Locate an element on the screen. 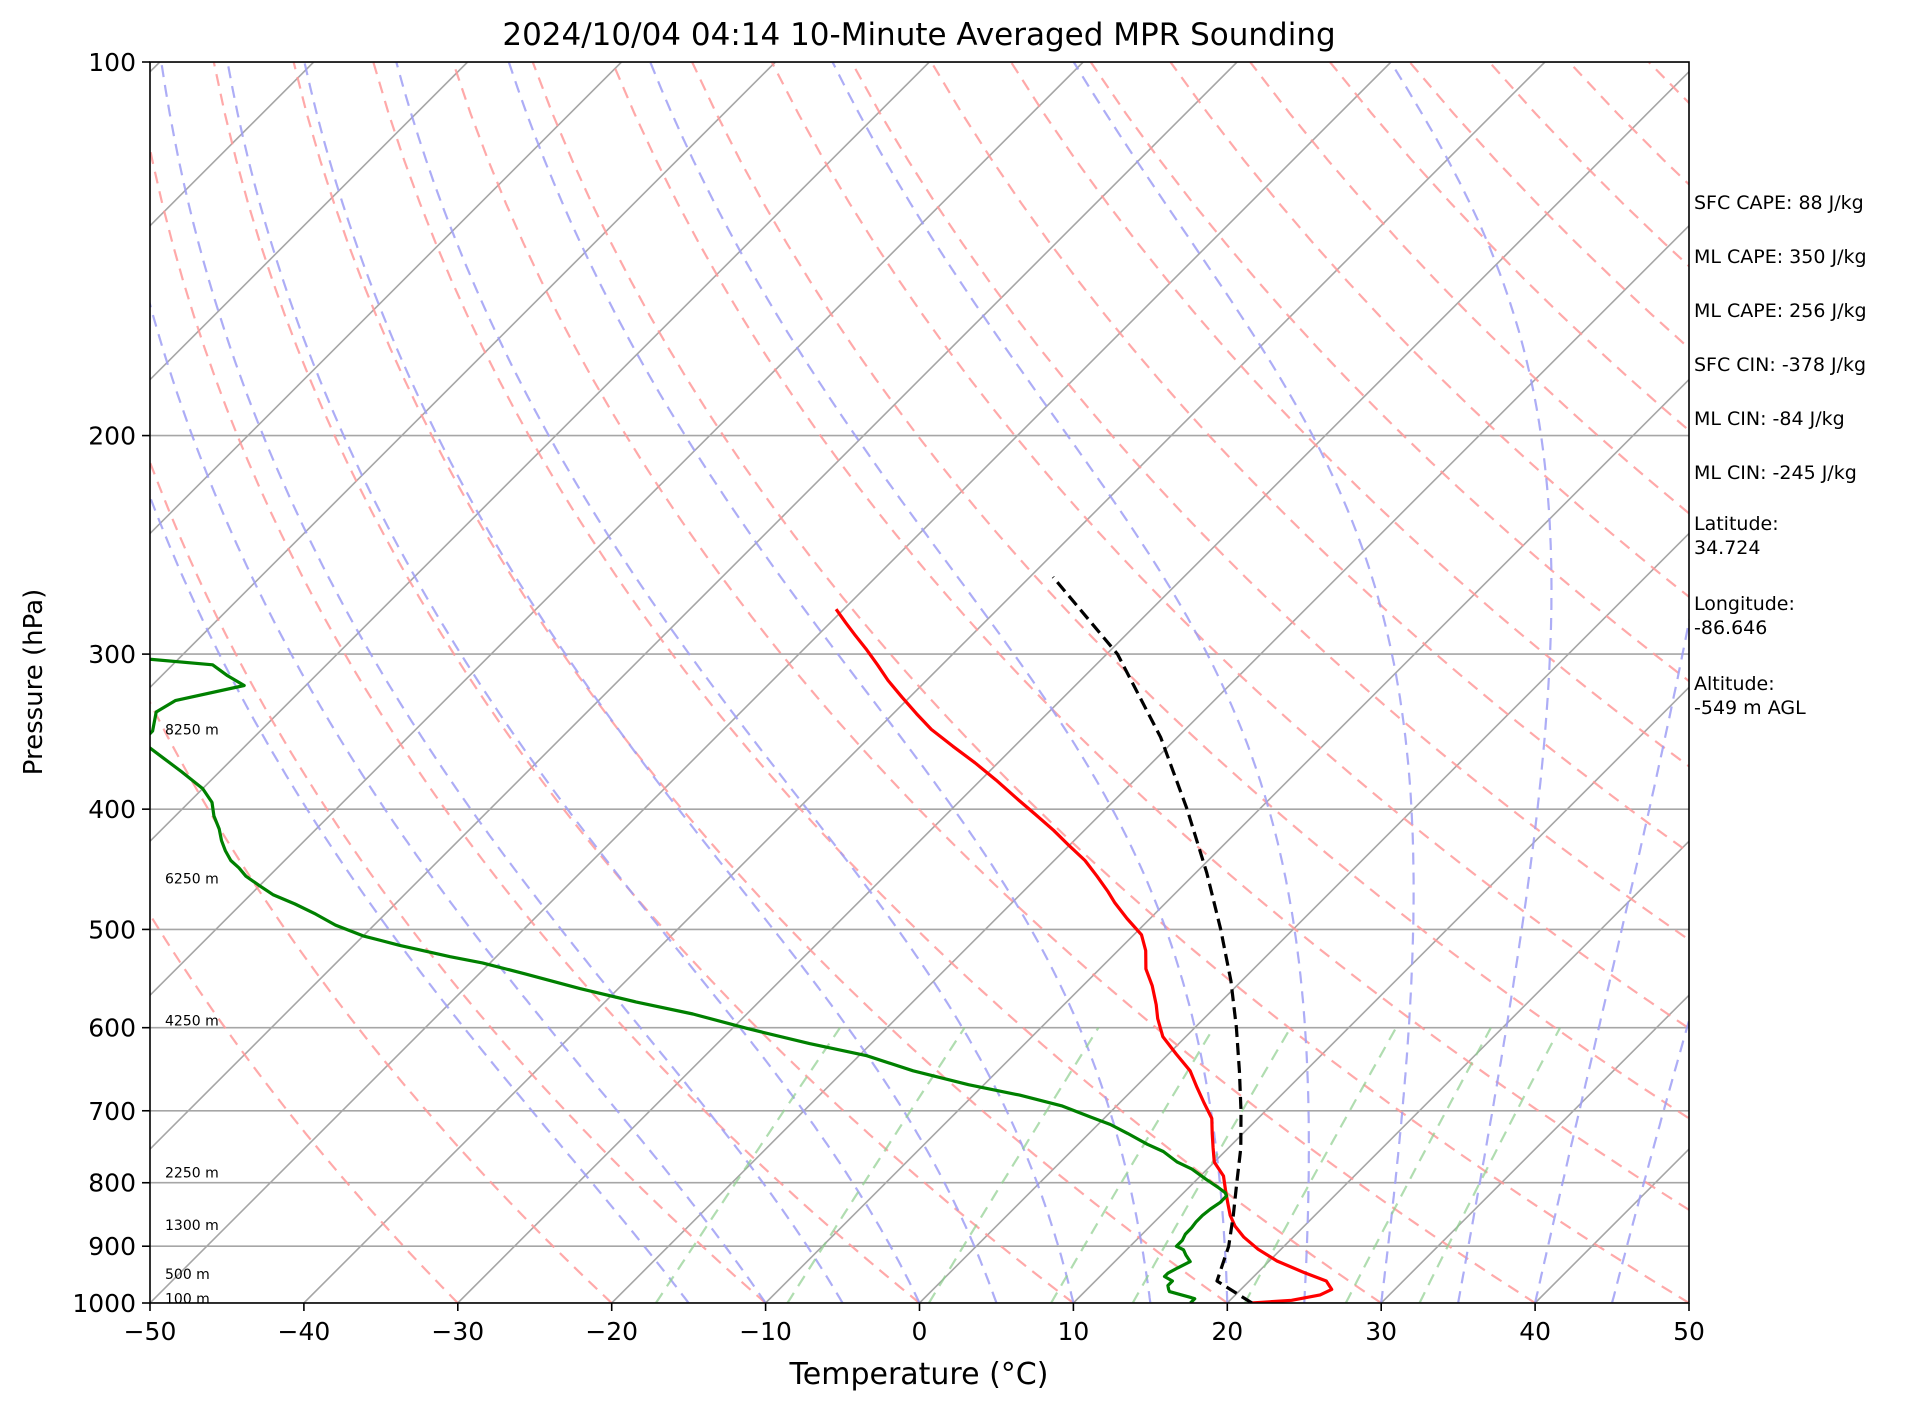  altitude-label: 8250 m is located at coordinates (192, 730).